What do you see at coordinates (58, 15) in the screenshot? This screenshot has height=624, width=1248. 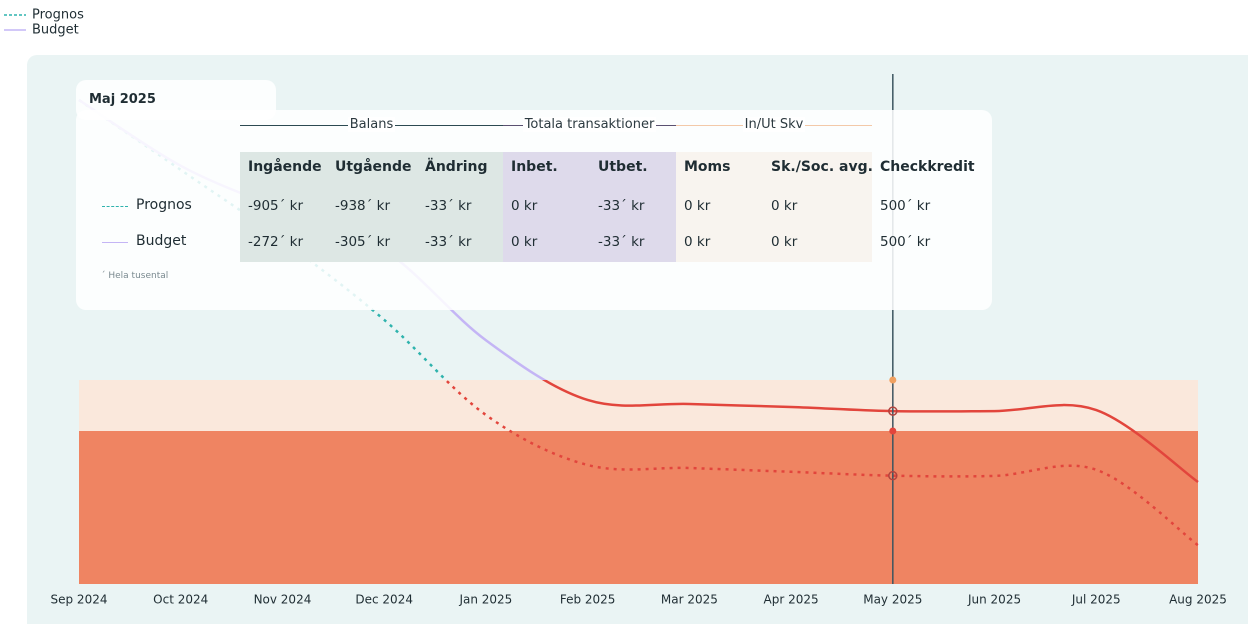 I see `legend-label: Prognos` at bounding box center [58, 15].